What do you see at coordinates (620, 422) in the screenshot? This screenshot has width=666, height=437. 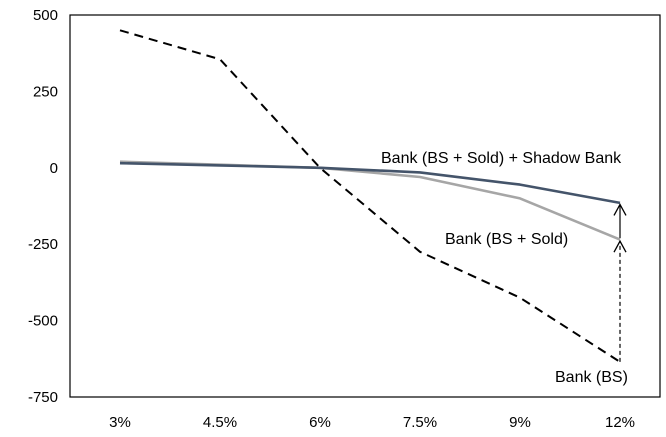 I see `x-tick-label: 12%` at bounding box center [620, 422].